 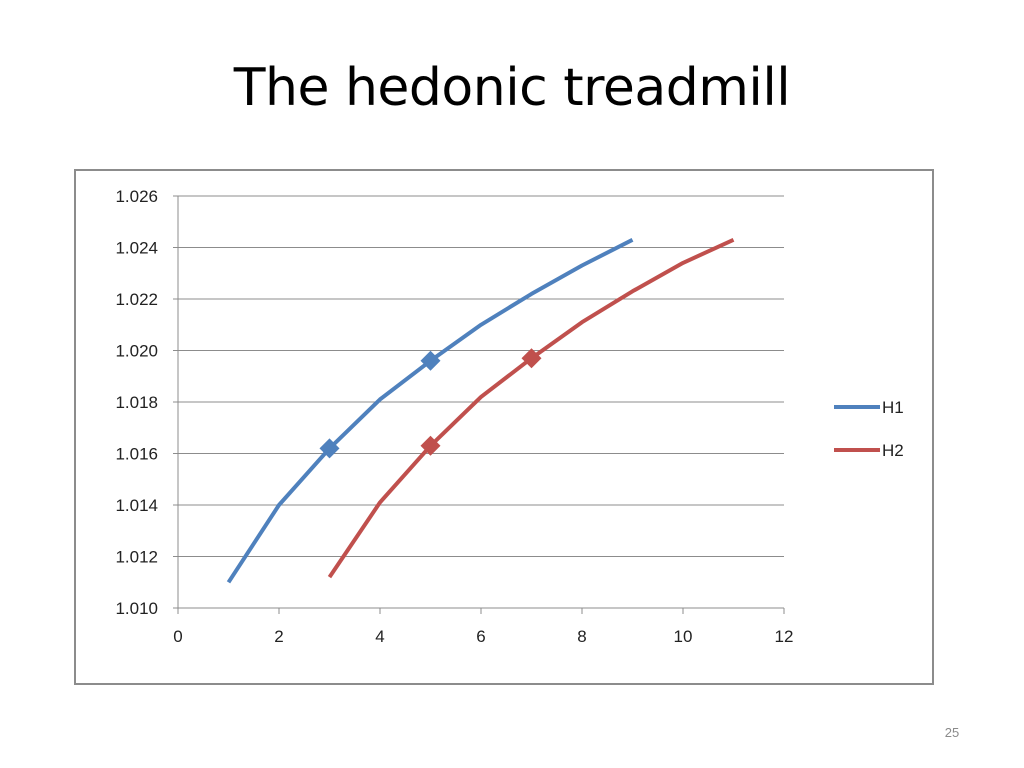 What do you see at coordinates (893, 450) in the screenshot?
I see `legend-label-h2: H2` at bounding box center [893, 450].